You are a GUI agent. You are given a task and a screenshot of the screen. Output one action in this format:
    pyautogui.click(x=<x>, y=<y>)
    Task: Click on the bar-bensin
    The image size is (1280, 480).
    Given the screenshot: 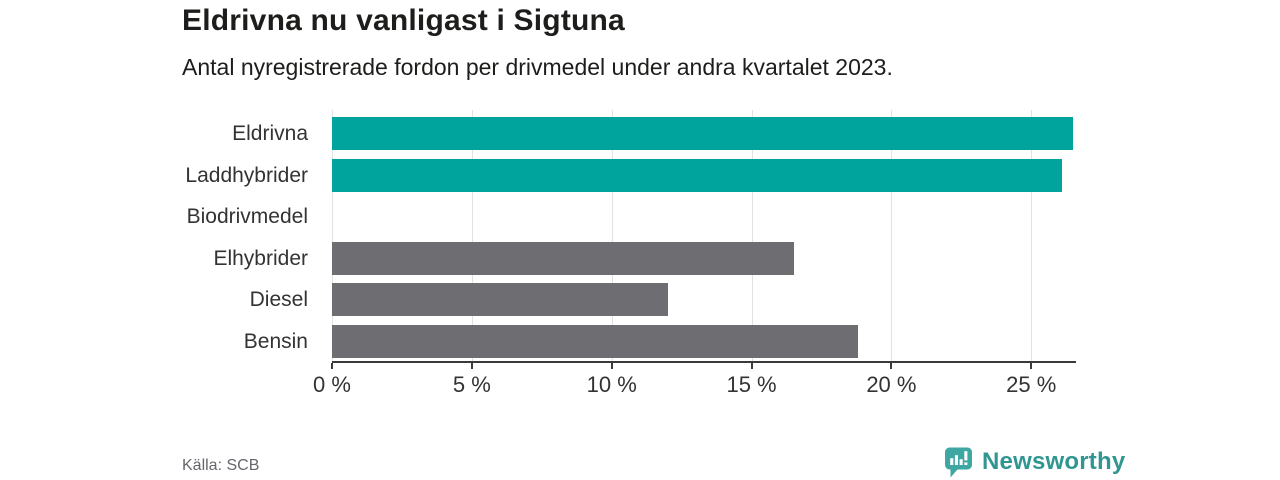 What is the action you would take?
    pyautogui.click(x=595, y=341)
    